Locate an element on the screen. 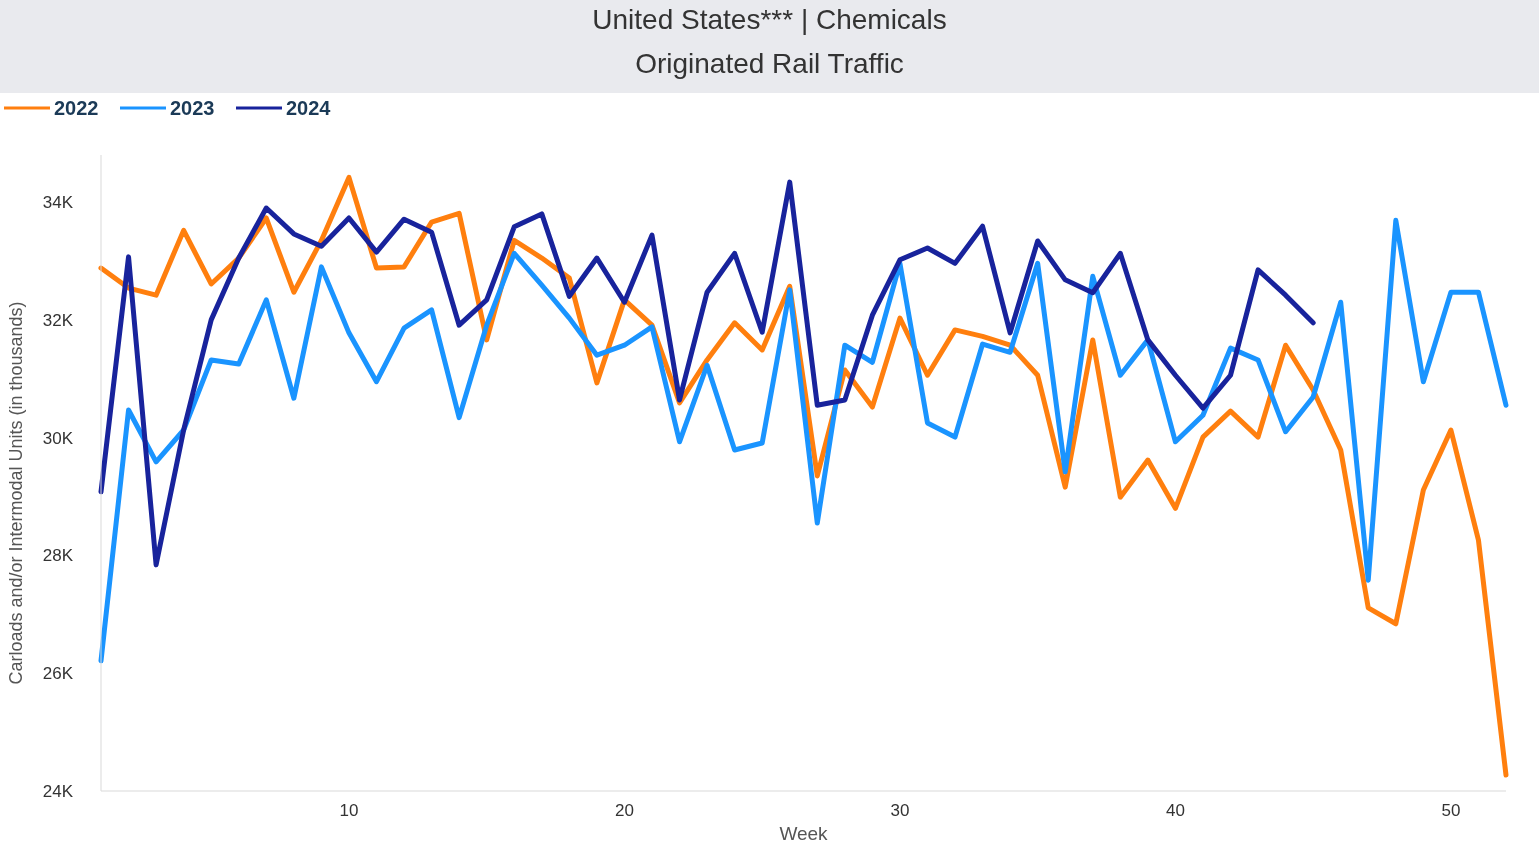 The image size is (1539, 846). x-tick-label: 50 is located at coordinates (1451, 810).